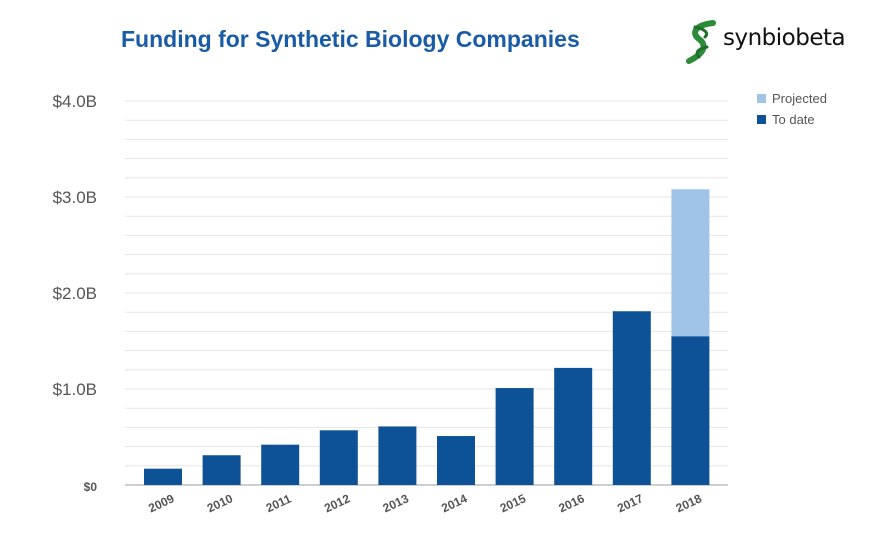 The image size is (880, 555). I want to click on x-axis-tick-labels: 2009 2010 2011 2012 2013 2014 2015 2016 2017 2018, so click(425, 503).